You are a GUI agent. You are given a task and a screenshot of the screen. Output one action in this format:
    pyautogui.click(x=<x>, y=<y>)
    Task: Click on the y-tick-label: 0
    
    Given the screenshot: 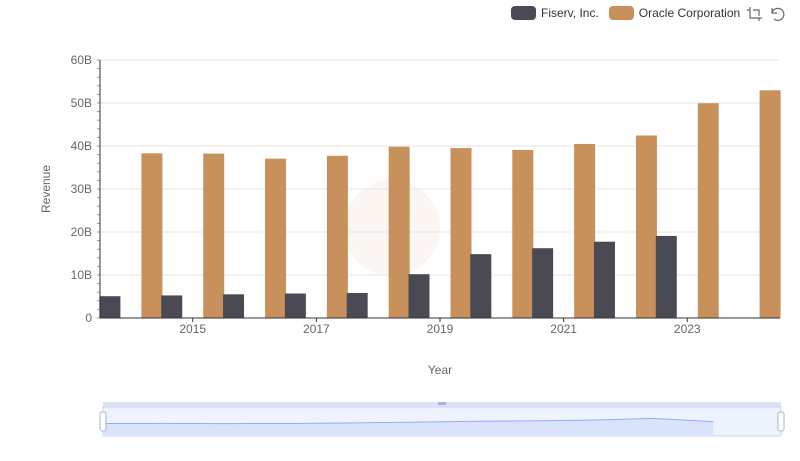 What is the action you would take?
    pyautogui.click(x=88, y=318)
    